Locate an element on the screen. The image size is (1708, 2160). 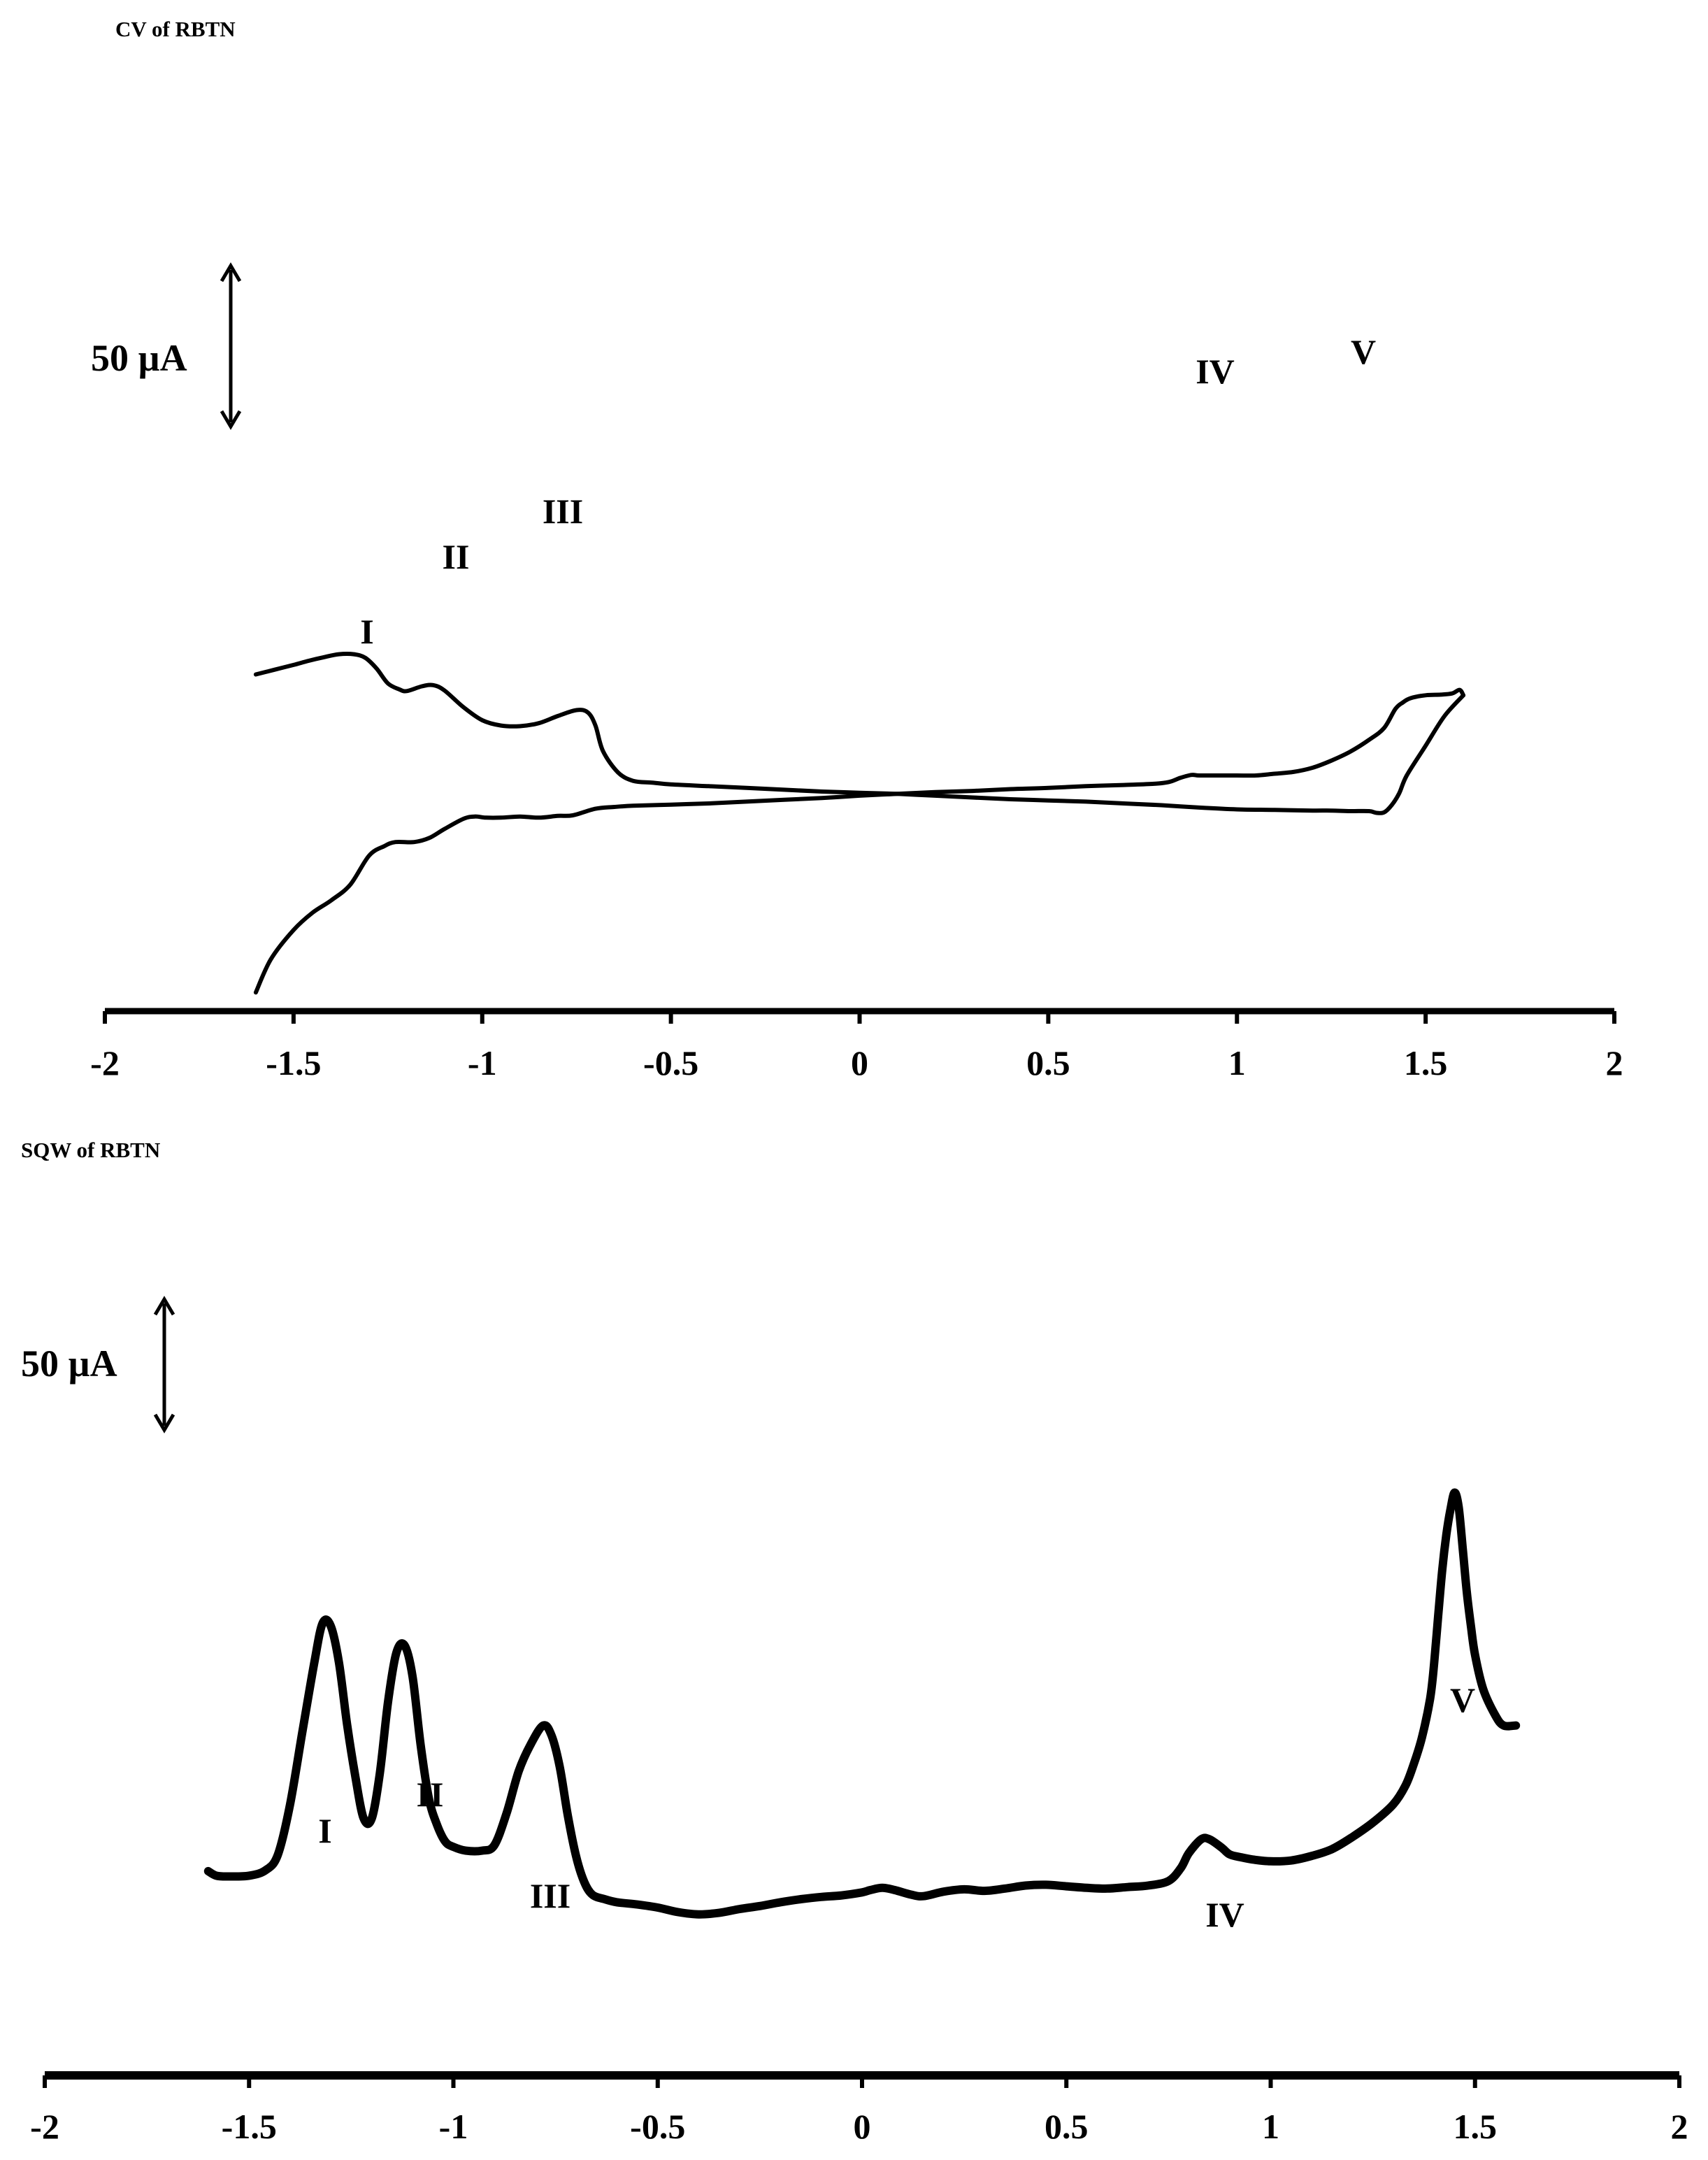
chart-title: CV of RBTN is located at coordinates (175, 29).